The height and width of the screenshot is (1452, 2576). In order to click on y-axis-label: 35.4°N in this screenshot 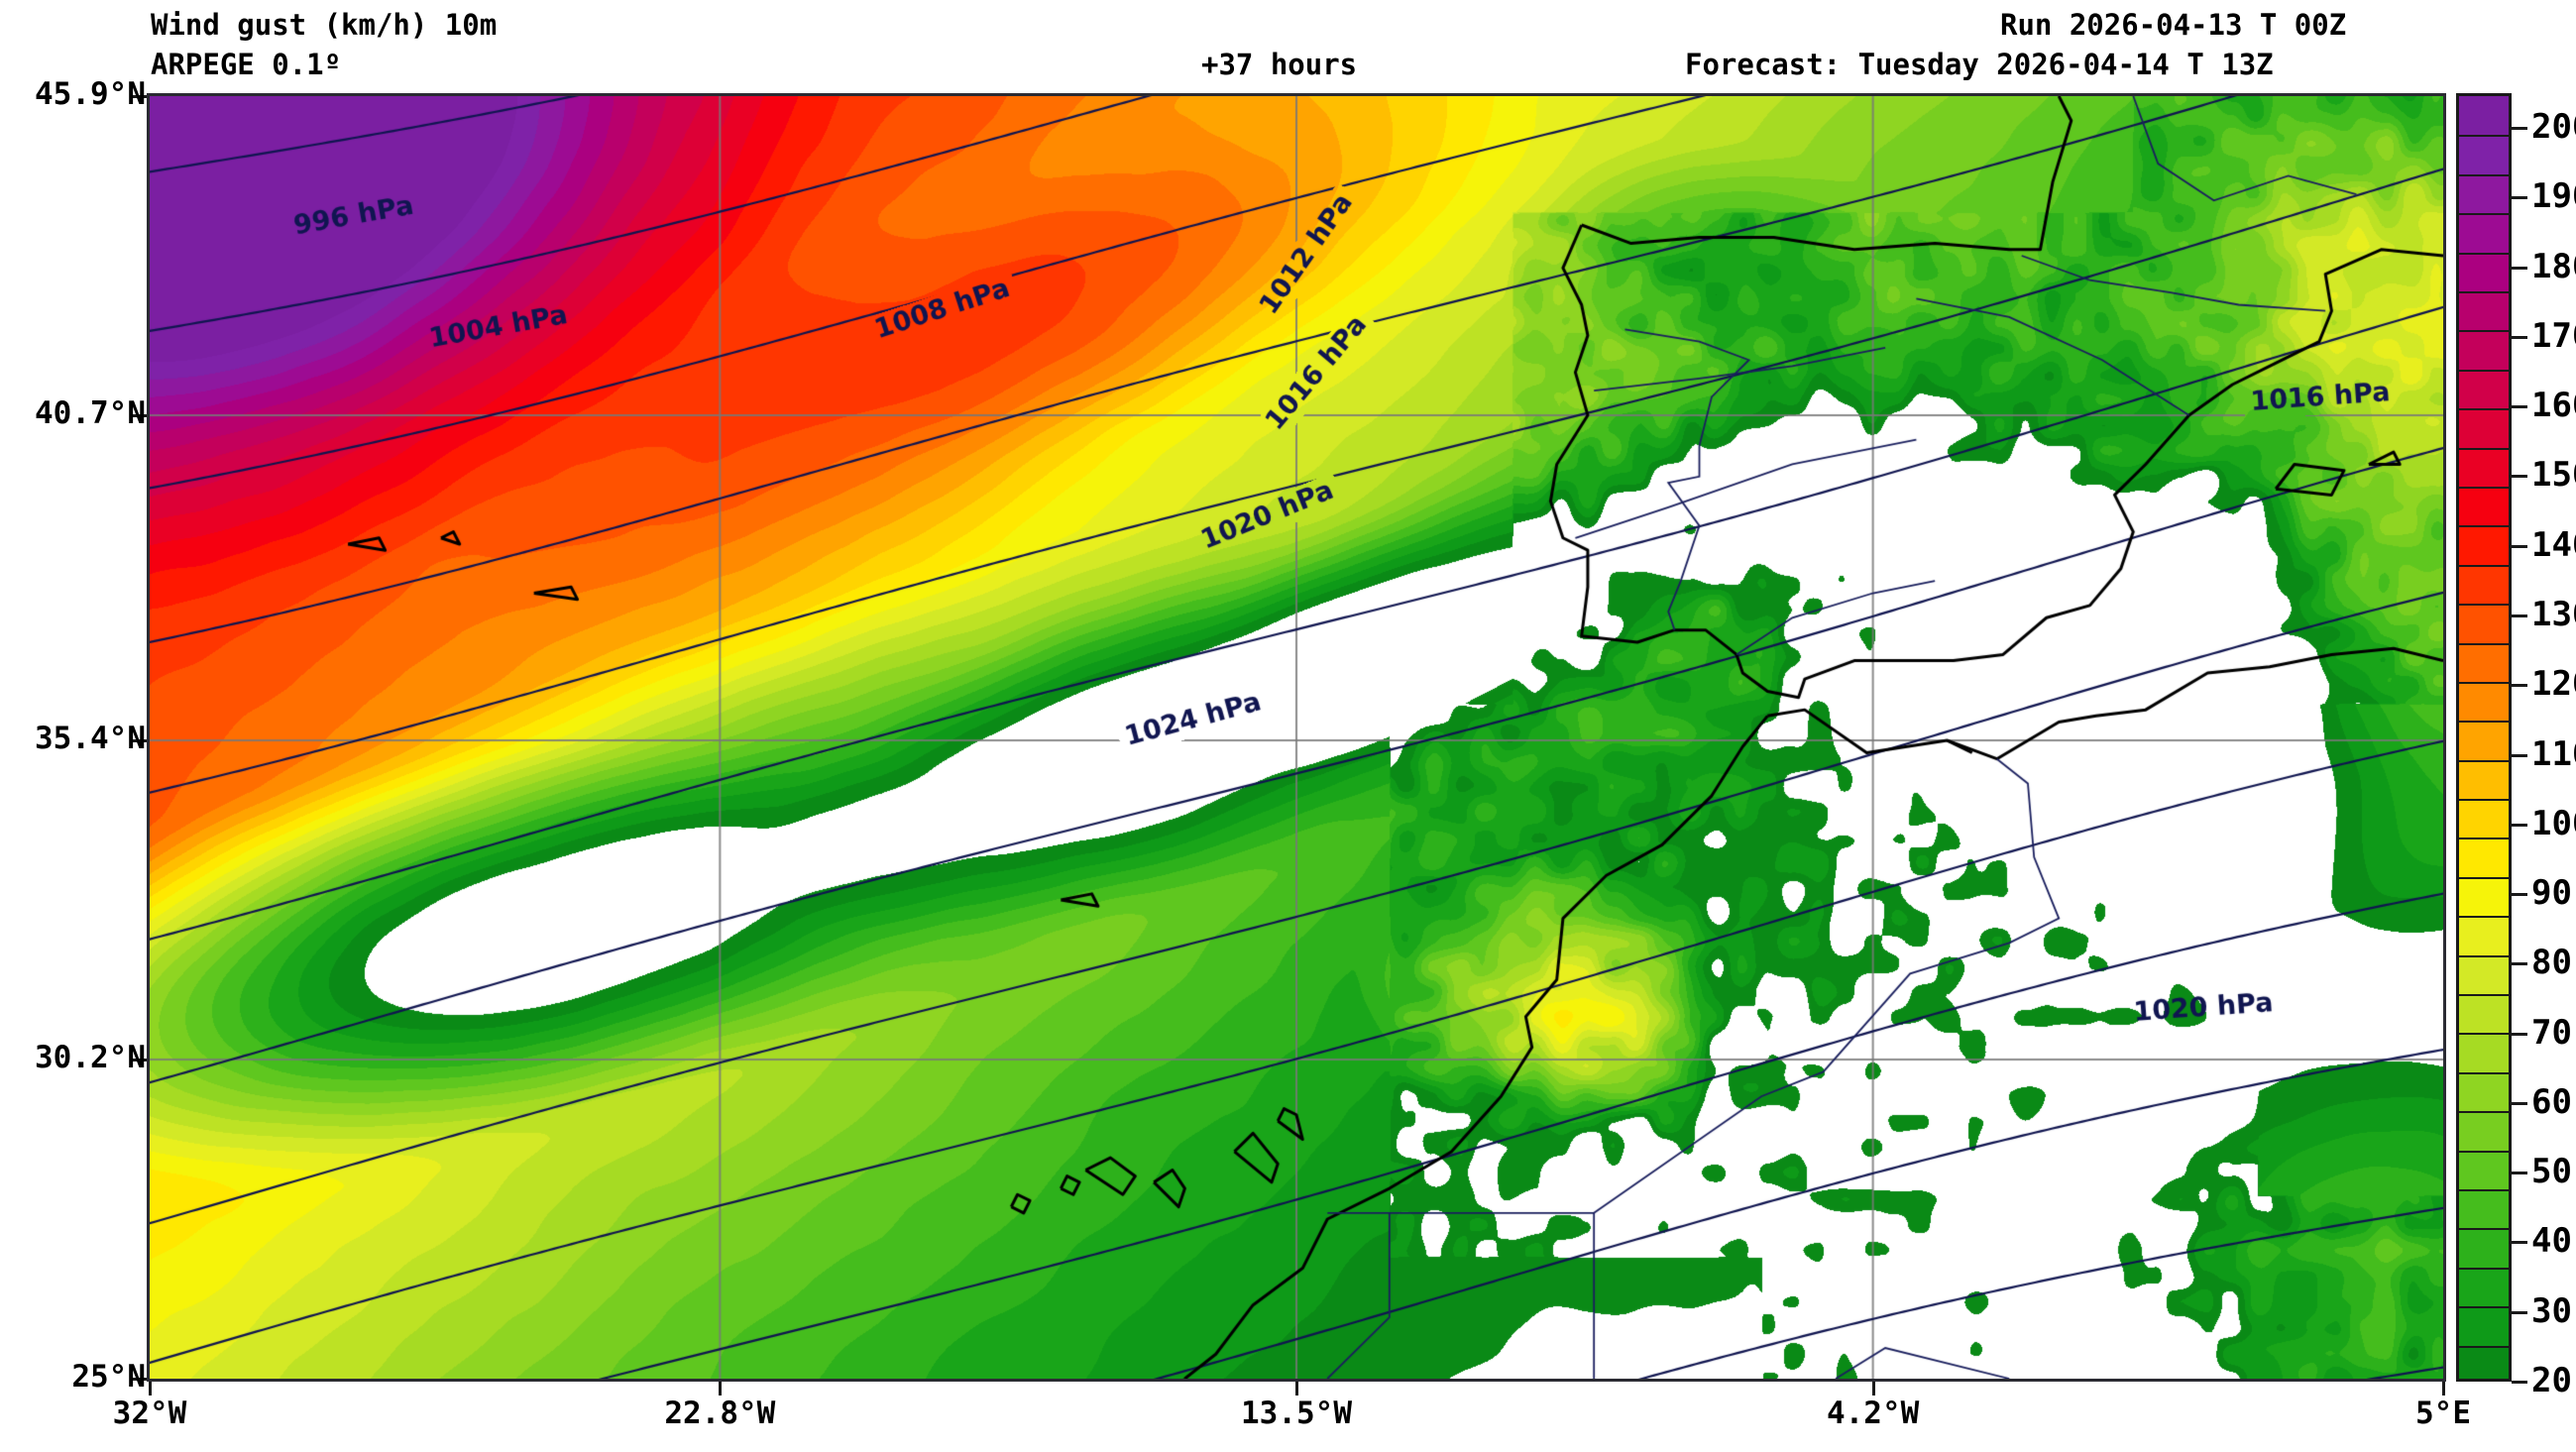, I will do `click(90, 739)`.